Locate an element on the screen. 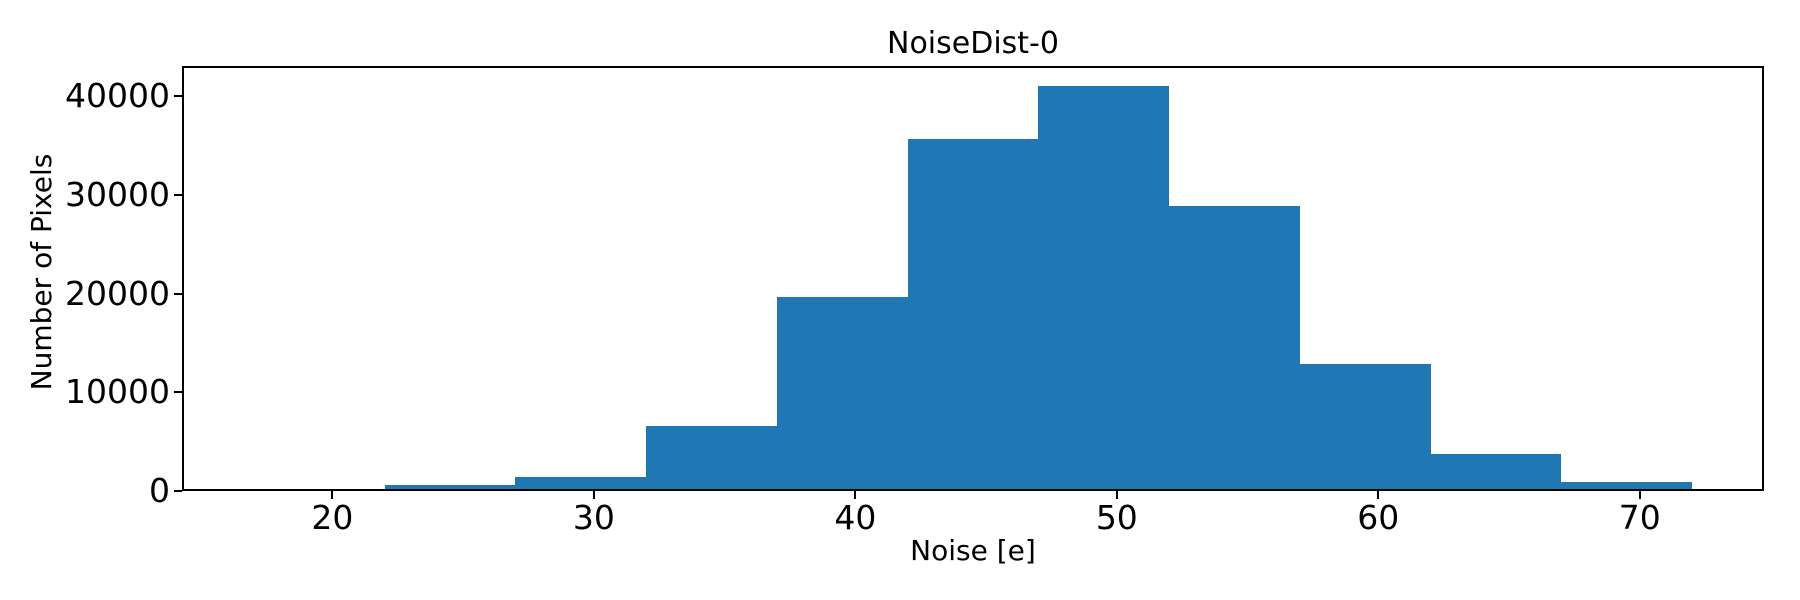 The image size is (1800, 600). x-tick-label: 70 is located at coordinates (1639, 517).